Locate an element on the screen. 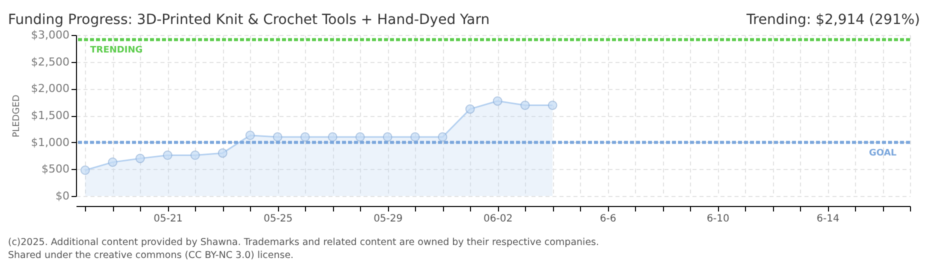 This screenshot has height=270, width=940. text: (c)2025. Additional content provided by Shawna. Trademarks and related content are owned by their respective companies. is located at coordinates (304, 242).